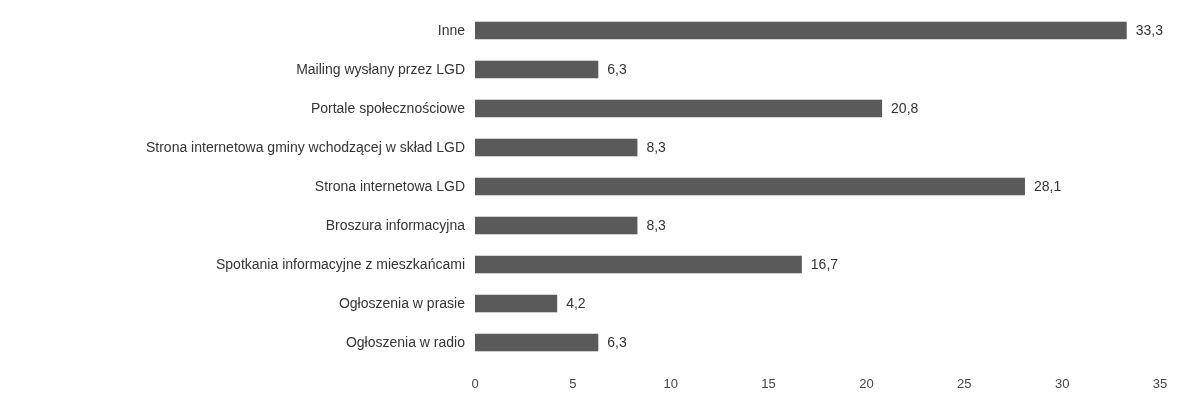 The height and width of the screenshot is (408, 1185). Describe the element at coordinates (866, 383) in the screenshot. I see `x-tick-label: 20` at that location.